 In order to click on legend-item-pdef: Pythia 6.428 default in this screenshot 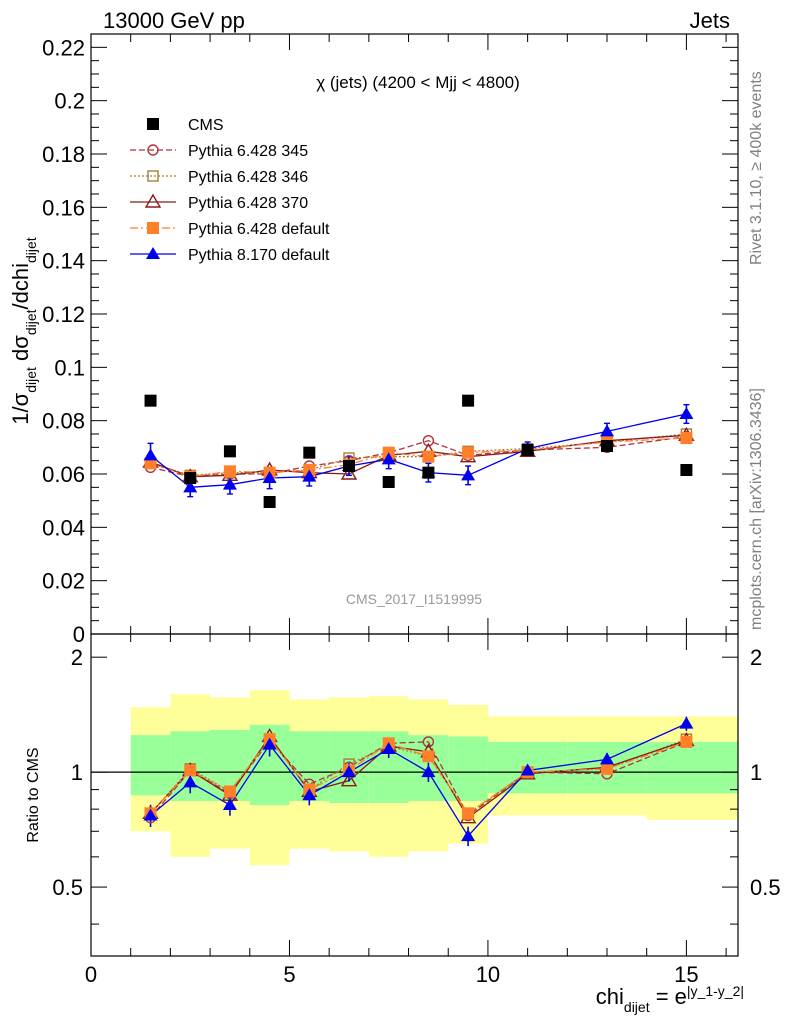, I will do `click(230, 229)`.